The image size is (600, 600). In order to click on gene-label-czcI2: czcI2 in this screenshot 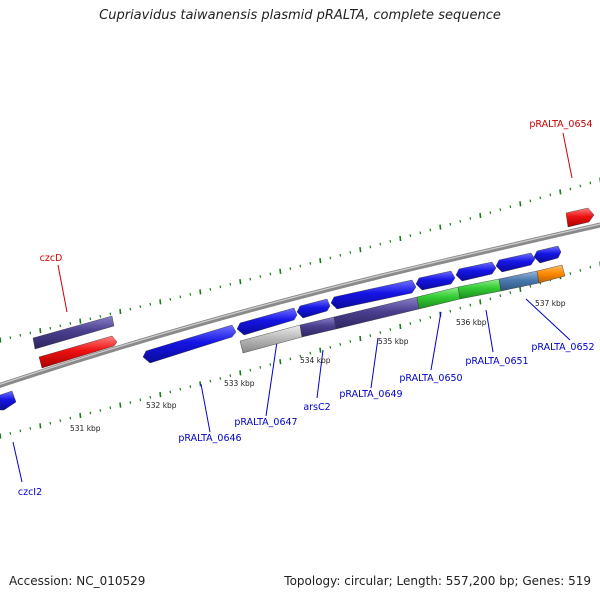, I will do `click(30, 492)`.